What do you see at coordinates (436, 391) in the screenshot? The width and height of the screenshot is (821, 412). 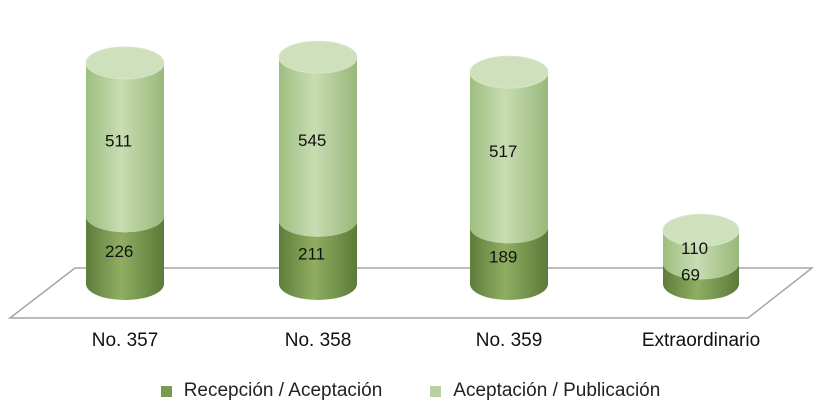 I see `legend-swatch-aceptacion` at bounding box center [436, 391].